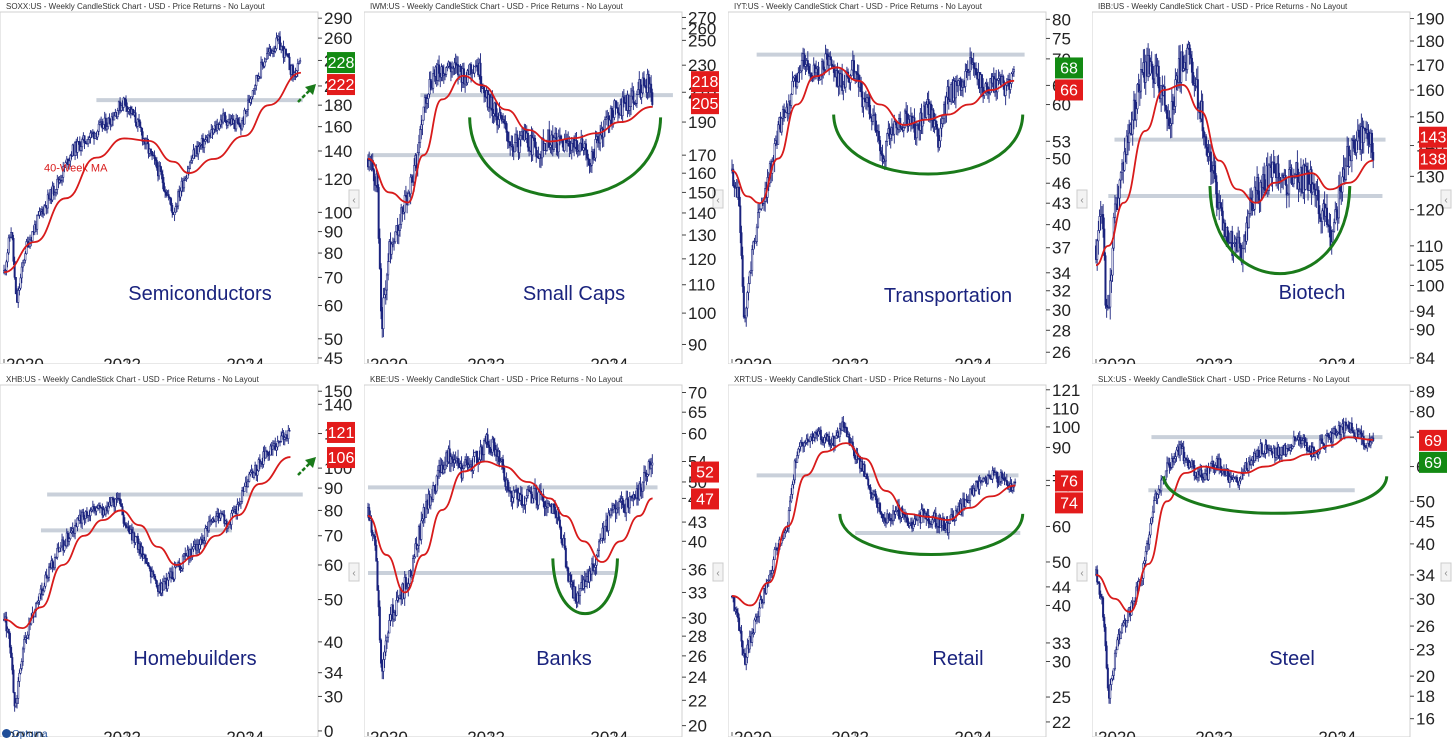 The height and width of the screenshot is (746, 1456). I want to click on y-tick-label: 150, so click(1430, 117).